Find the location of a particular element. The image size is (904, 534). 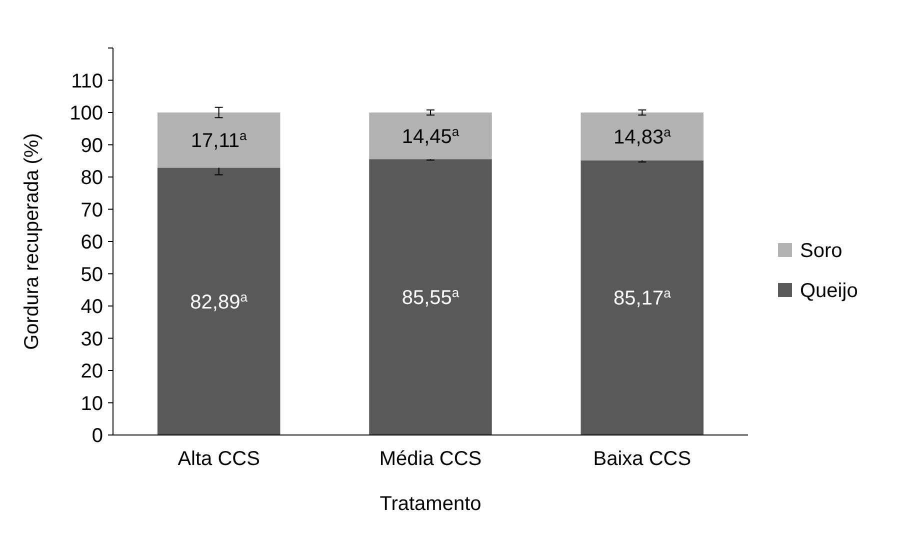

legend-label: Queijo is located at coordinates (829, 291).